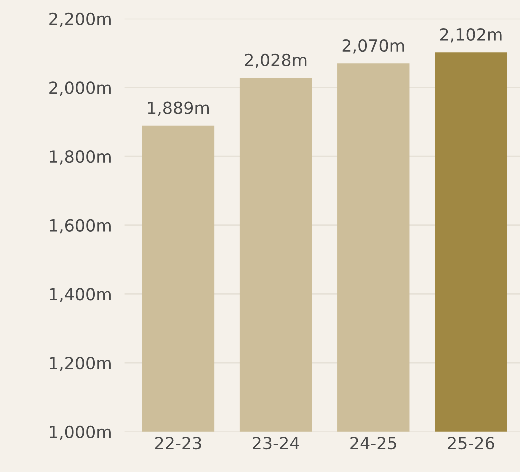 The image size is (520, 472). I want to click on y-tick-label: 1,000m, so click(80, 433).